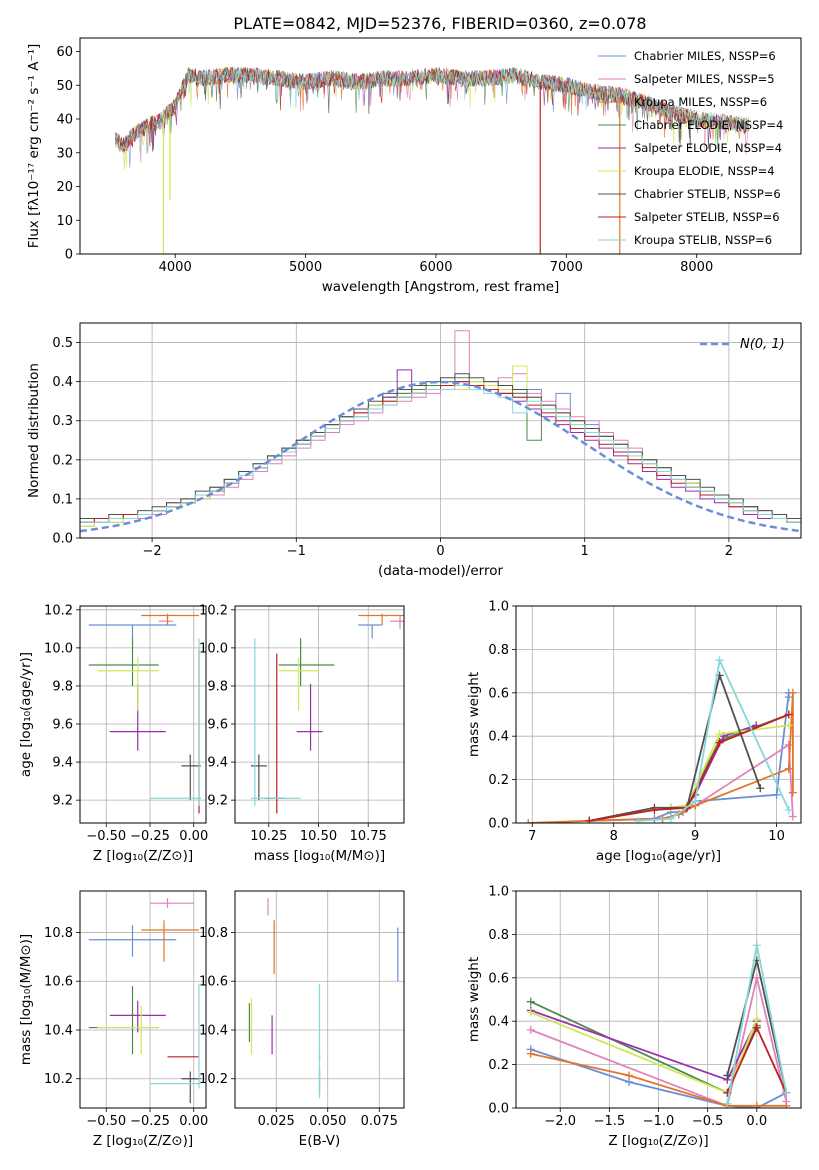 The width and height of the screenshot is (819, 1170). I want to click on age_vs_mass-xtick-label: 10.50, so click(318, 836).